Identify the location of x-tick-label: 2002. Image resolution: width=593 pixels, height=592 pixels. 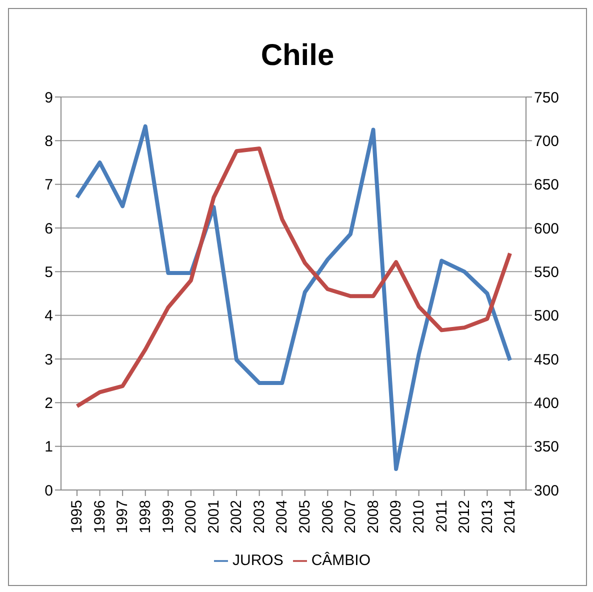
(237, 517).